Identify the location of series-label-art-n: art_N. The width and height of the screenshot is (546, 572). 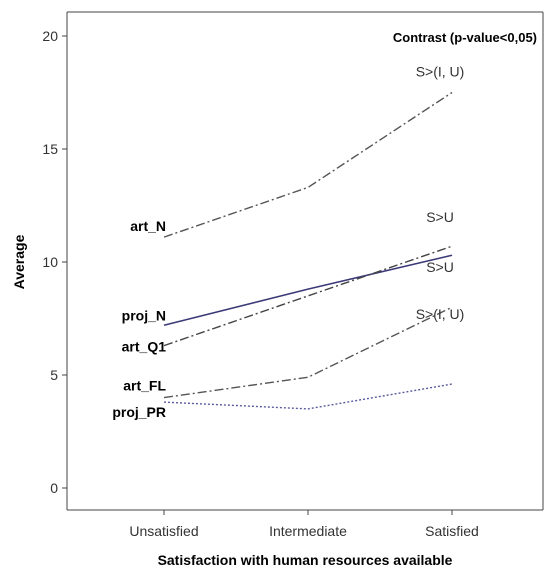
(148, 226).